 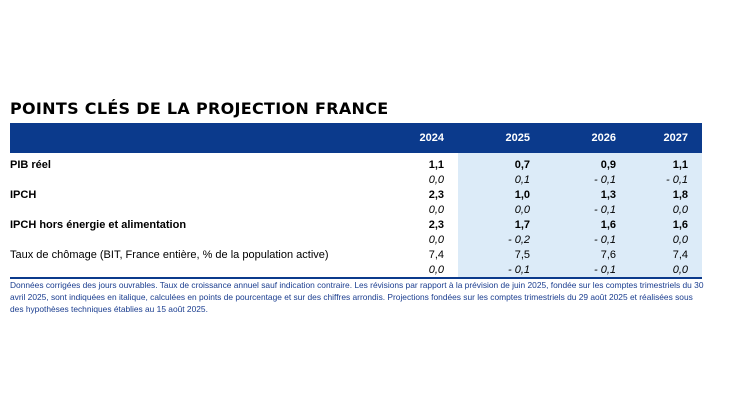 I want to click on page-title: POINTS CLÉS DE LA PROJECTION FRANCE, so click(x=199, y=108).